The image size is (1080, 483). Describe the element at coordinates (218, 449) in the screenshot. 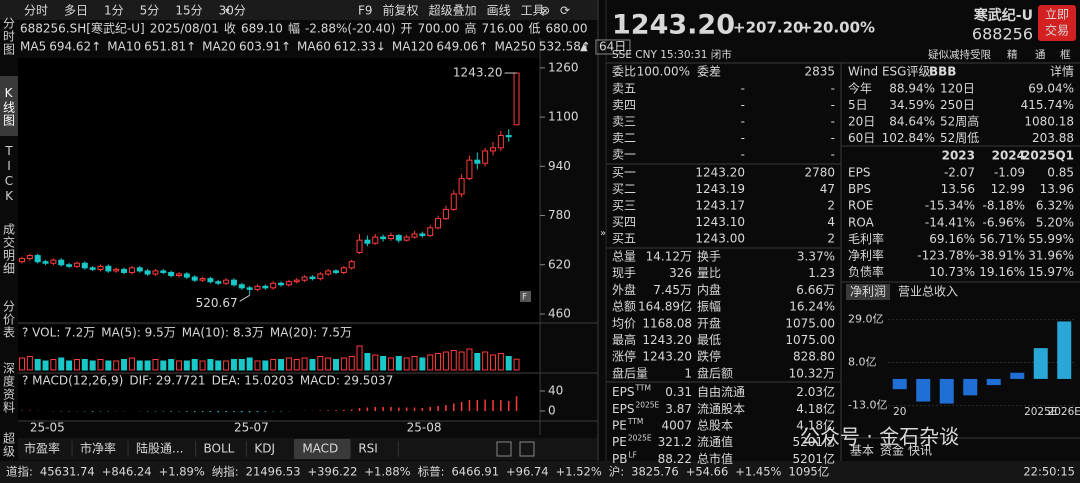

I see `indicator-tab: BOLL` at that location.